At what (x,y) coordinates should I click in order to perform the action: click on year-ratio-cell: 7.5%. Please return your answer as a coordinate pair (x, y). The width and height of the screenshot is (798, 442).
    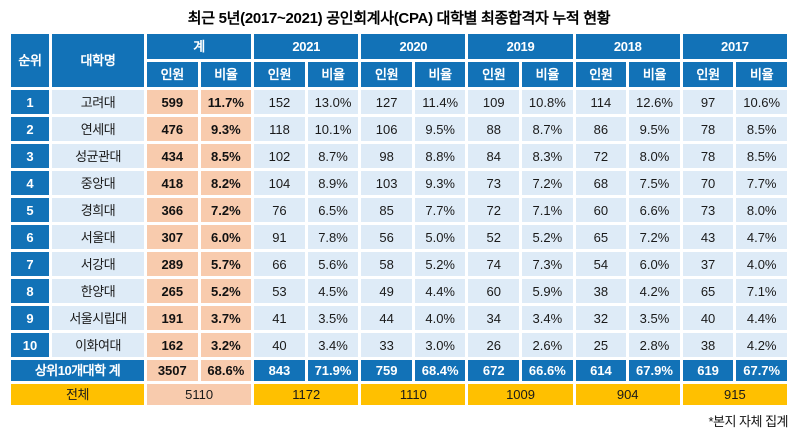
    Looking at the image, I should click on (654, 183).